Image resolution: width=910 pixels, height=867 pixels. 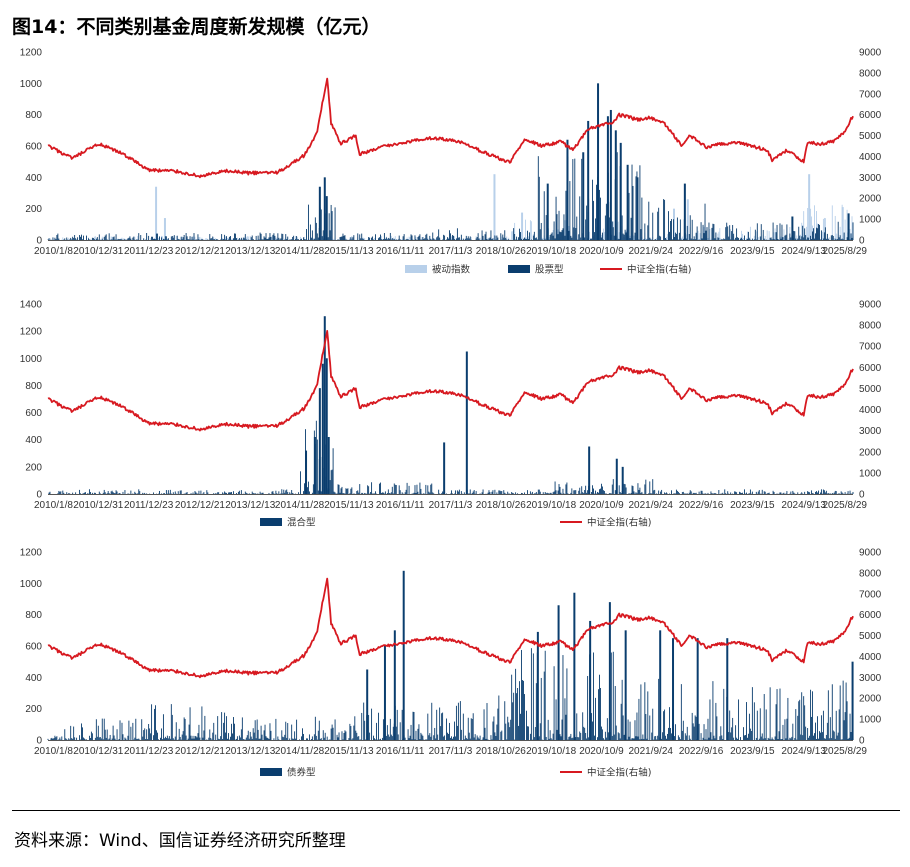 I want to click on y-tick-right: 1000, so click(x=870, y=720).